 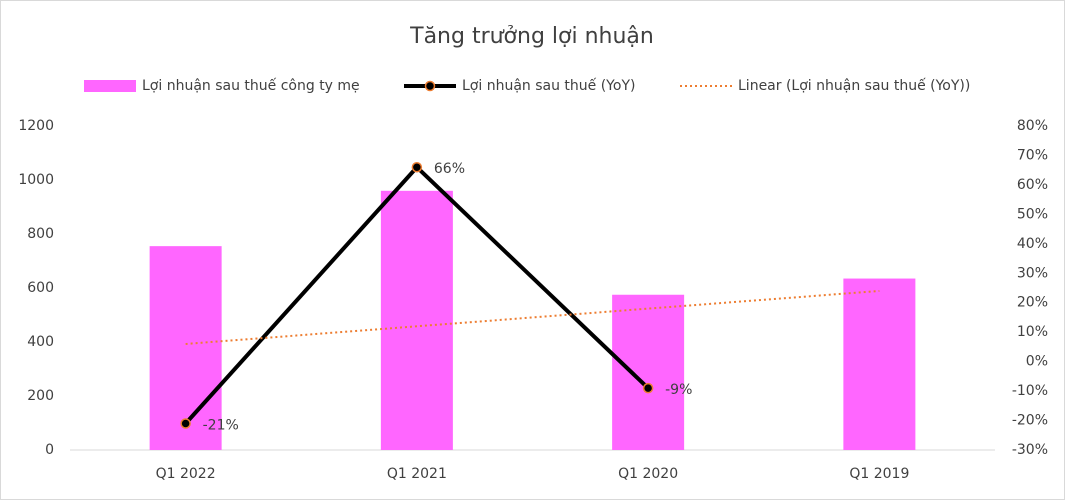 What do you see at coordinates (417, 474) in the screenshot?
I see `x-tick-label: Q1 2021` at bounding box center [417, 474].